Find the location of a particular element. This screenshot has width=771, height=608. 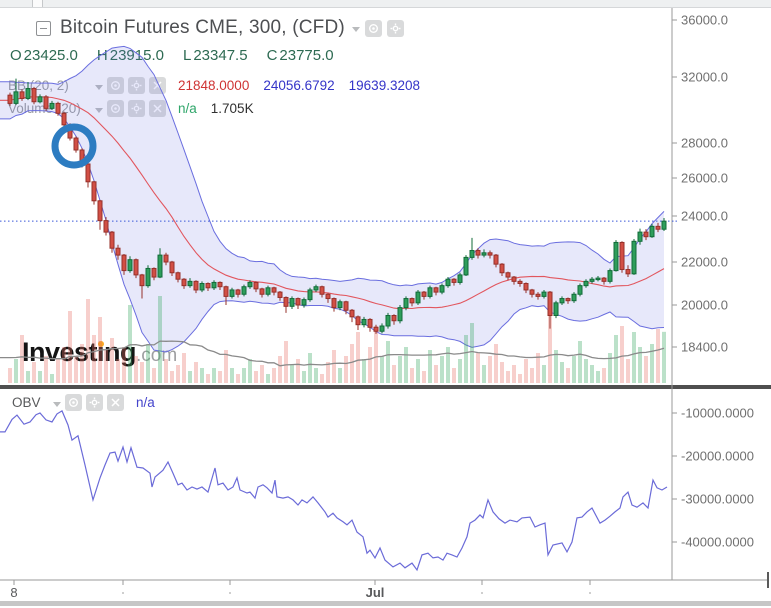

volume-remove-button is located at coordinates (157, 108).